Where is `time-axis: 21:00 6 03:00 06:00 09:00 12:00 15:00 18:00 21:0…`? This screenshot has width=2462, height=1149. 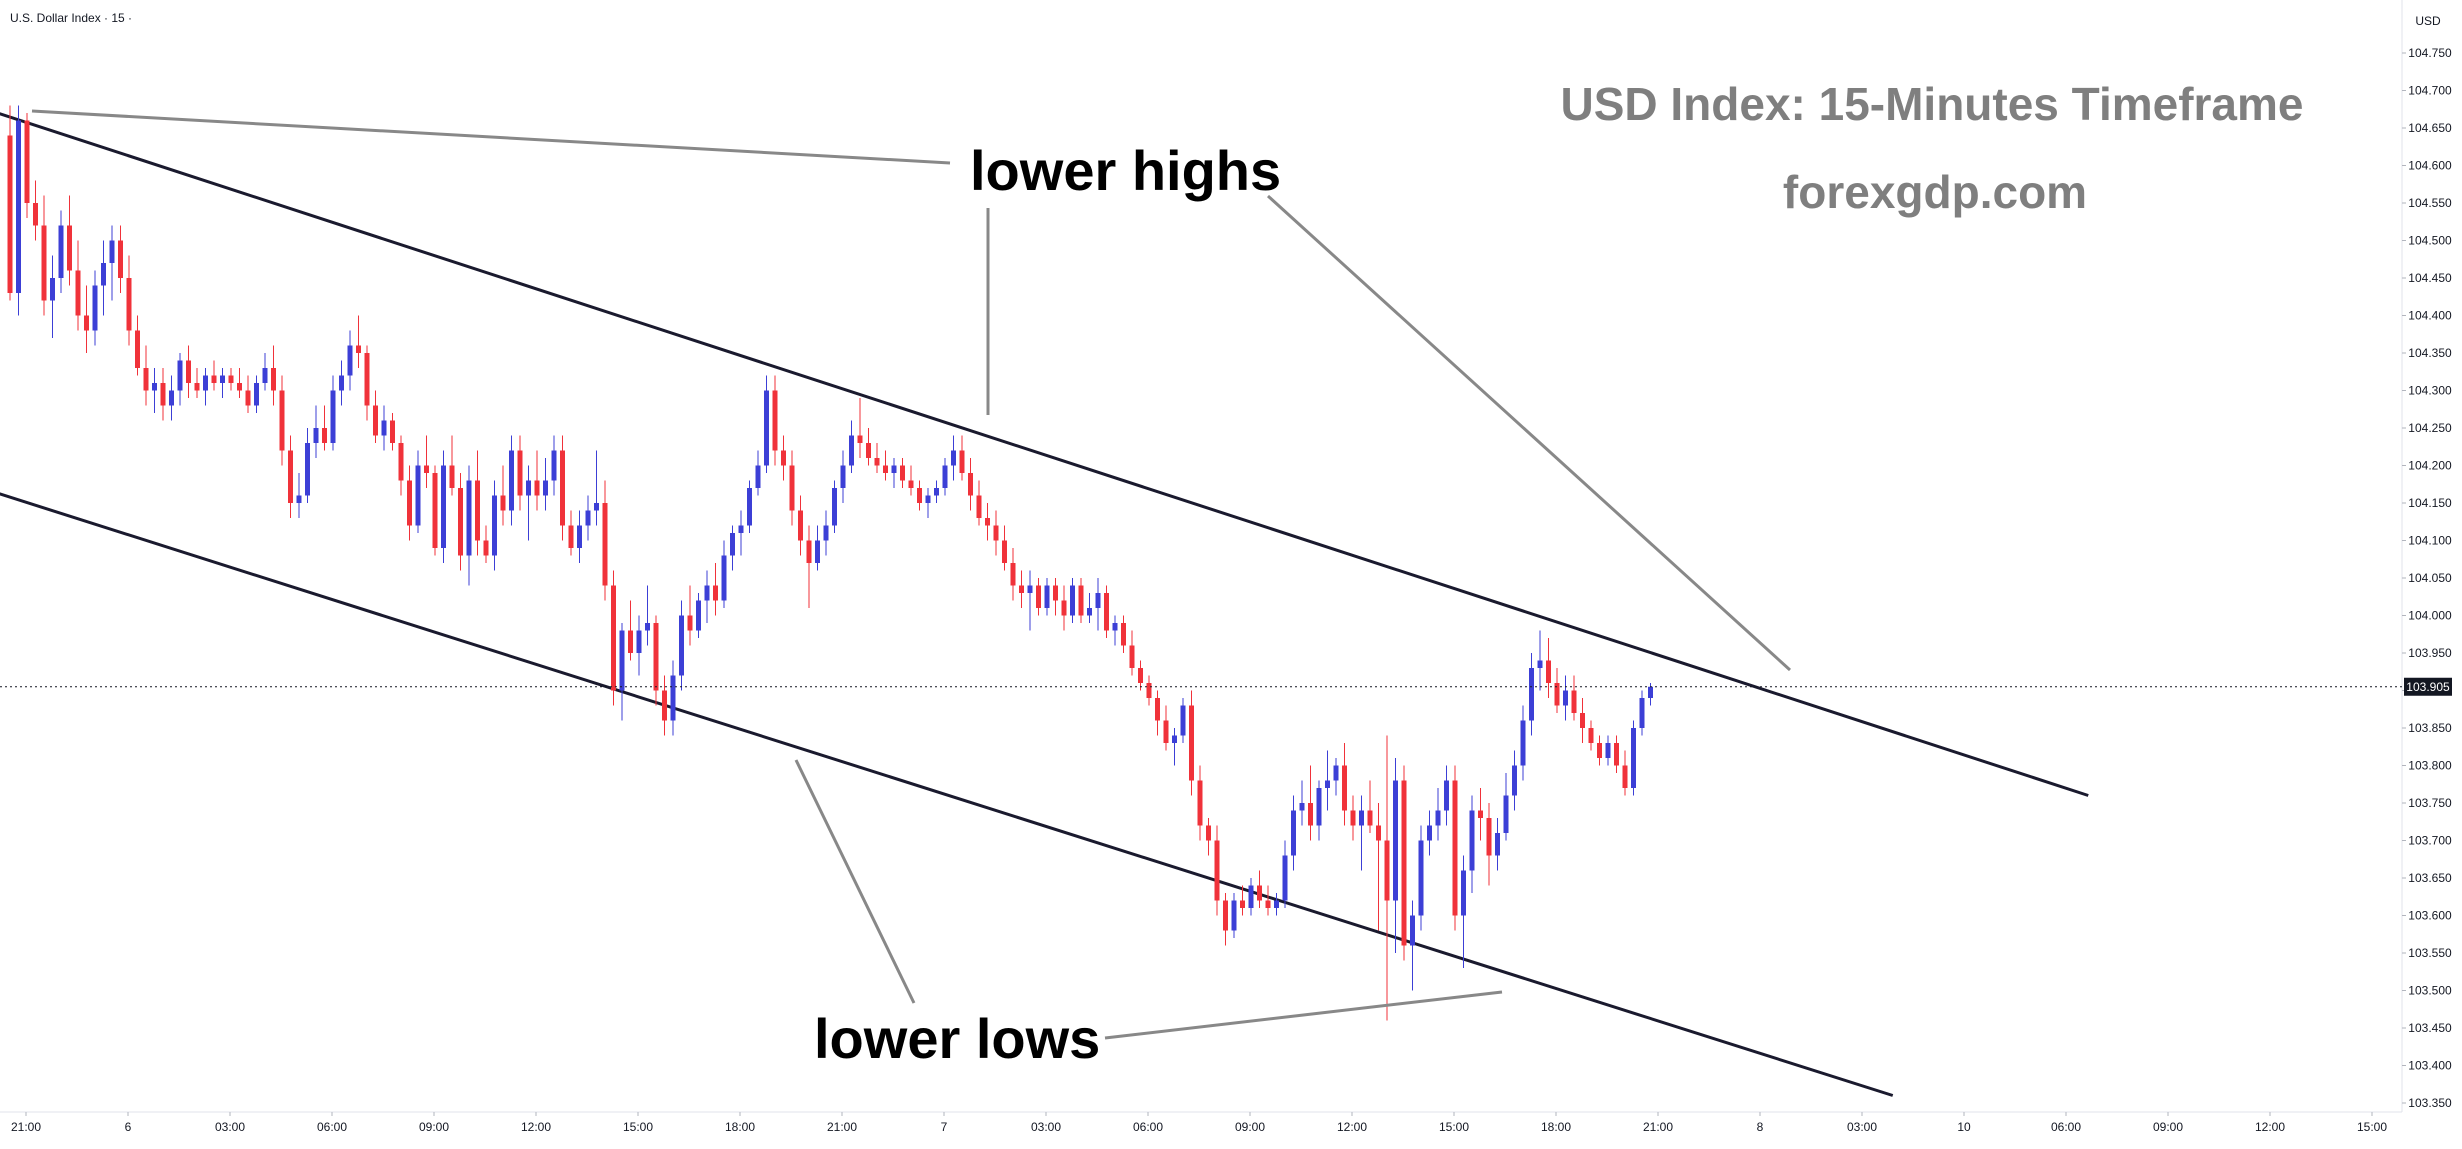
time-axis: 21:00 6 03:00 06:00 09:00 12:00 15:00 18:00 21:0… is located at coordinates (1199, 1123).